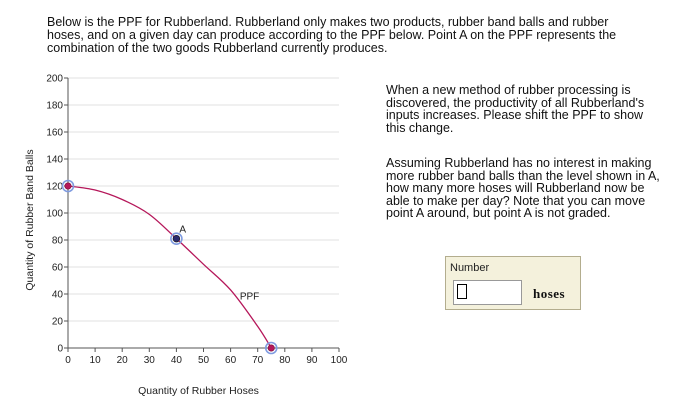 Image resolution: width=682 pixels, height=417 pixels. Describe the element at coordinates (96, 360) in the screenshot. I see `x-tick-label-10: 10` at that location.